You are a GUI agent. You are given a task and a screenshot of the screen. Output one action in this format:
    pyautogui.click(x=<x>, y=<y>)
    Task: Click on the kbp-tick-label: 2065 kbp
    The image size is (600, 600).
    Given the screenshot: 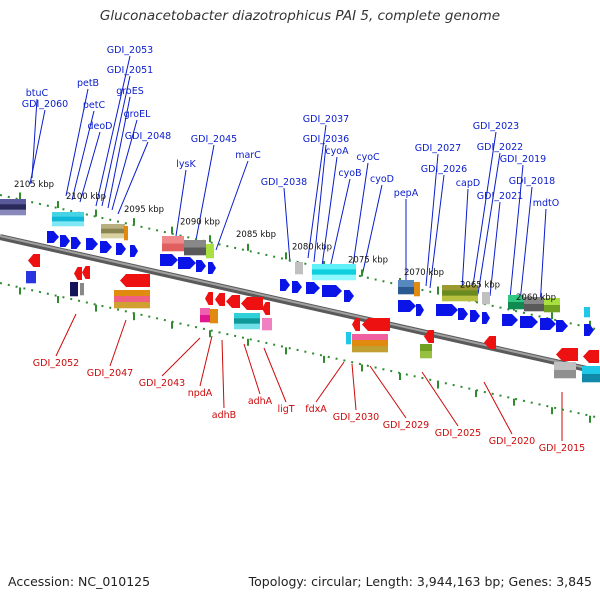 What is the action you would take?
    pyautogui.click(x=480, y=286)
    